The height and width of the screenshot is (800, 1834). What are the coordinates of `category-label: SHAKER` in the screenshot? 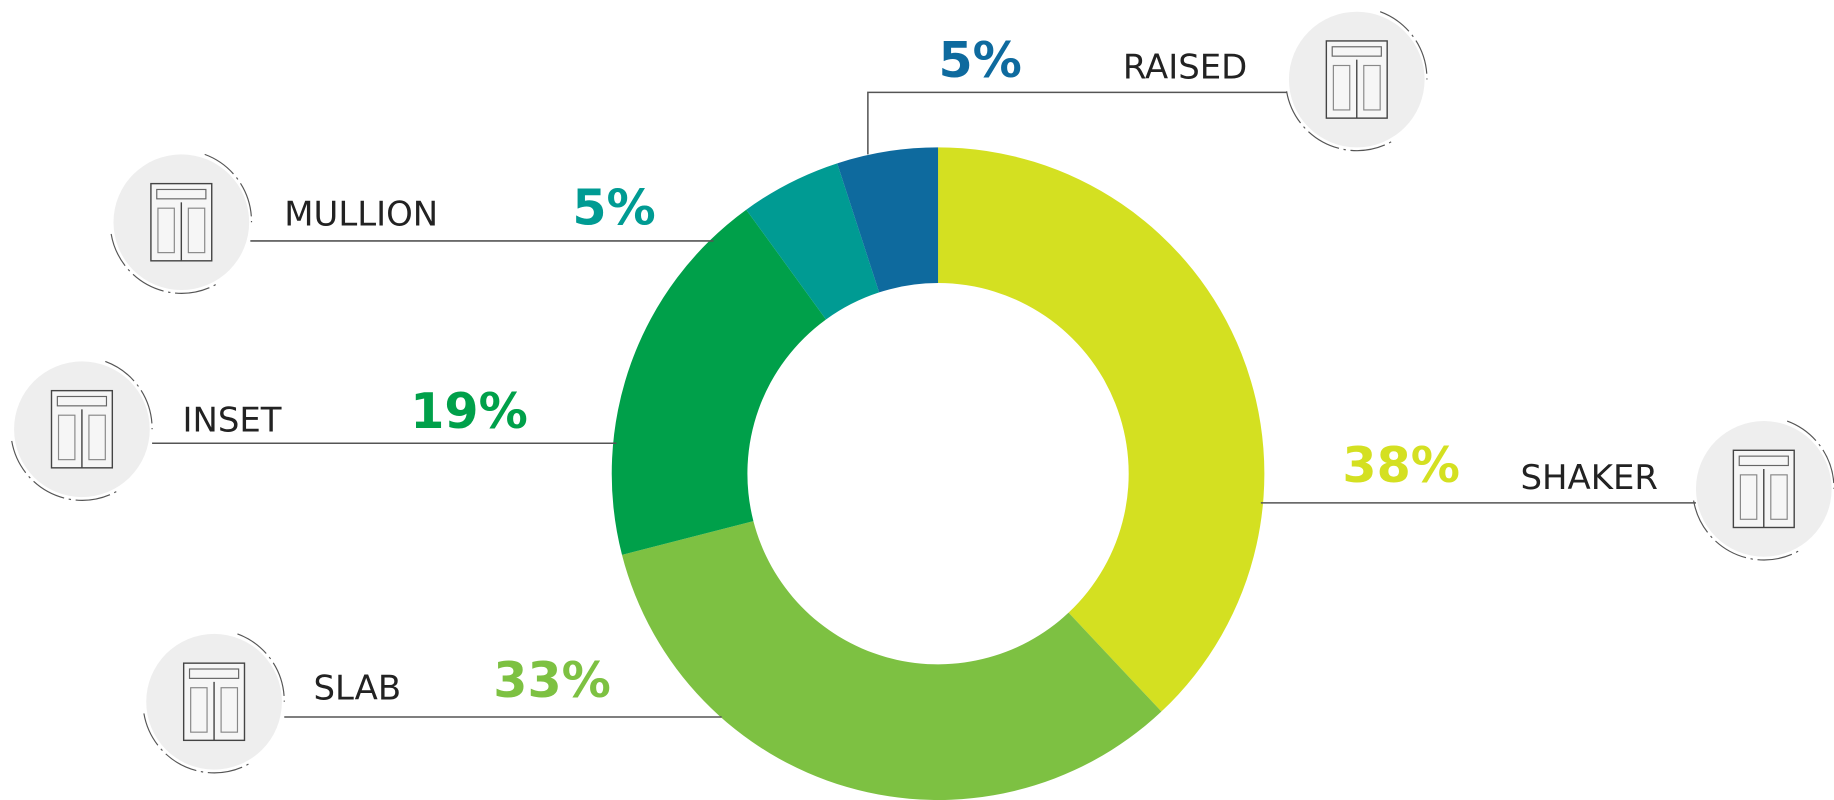 It's located at (1589, 477).